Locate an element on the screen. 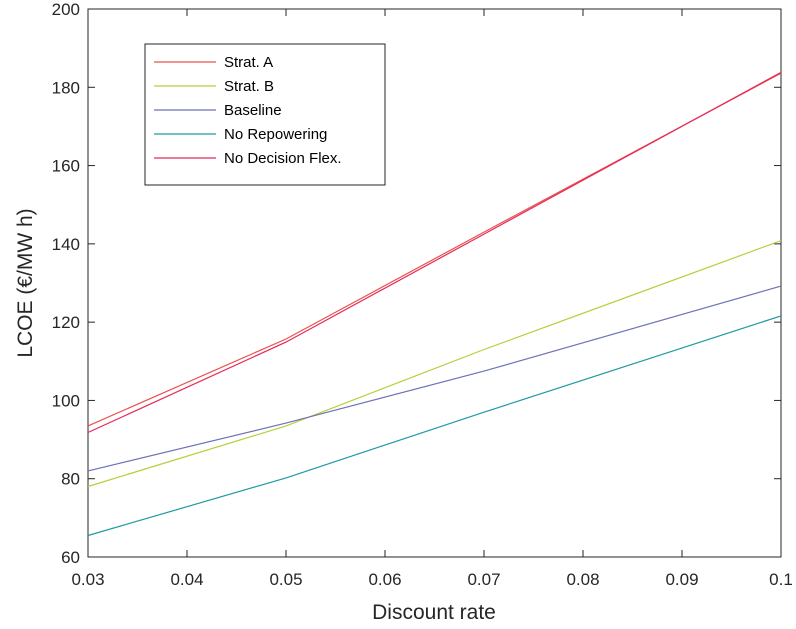 The width and height of the screenshot is (796, 629). y-tick-label: 60 is located at coordinates (70, 557).